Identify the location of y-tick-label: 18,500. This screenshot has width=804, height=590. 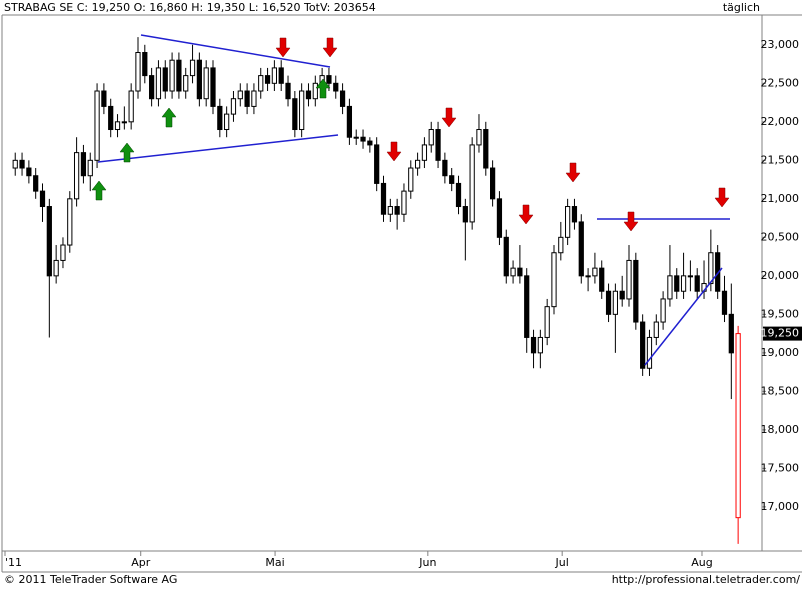
(780, 390).